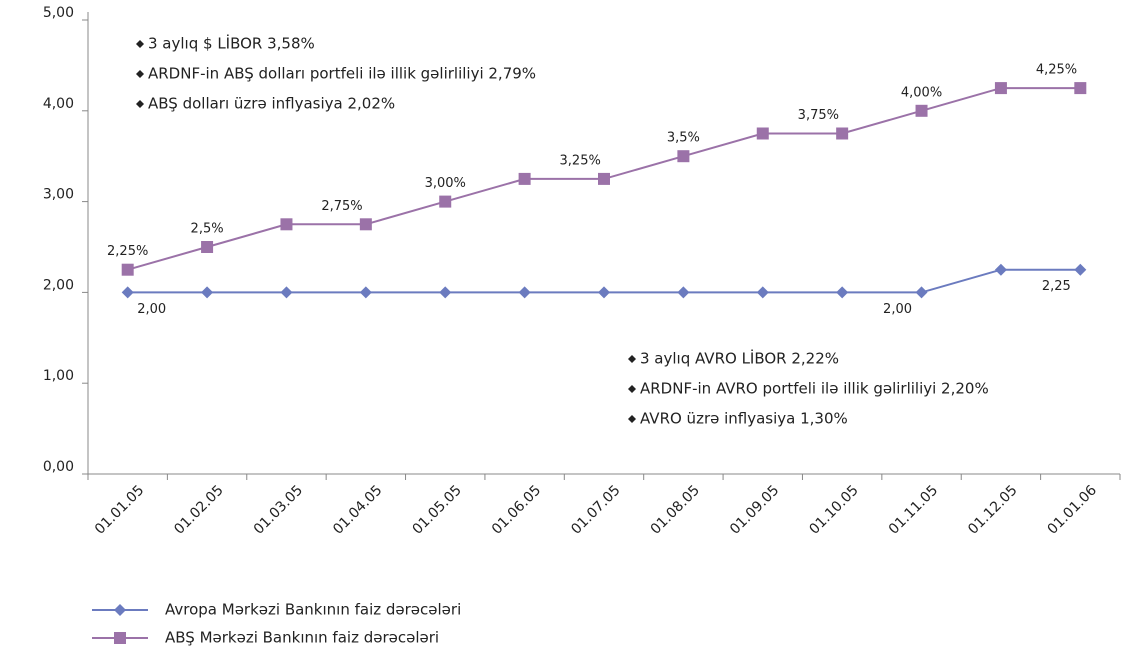 Image resolution: width=1134 pixels, height=655 pixels. I want to click on x-tick-label: 01.01.06, so click(1072, 509).